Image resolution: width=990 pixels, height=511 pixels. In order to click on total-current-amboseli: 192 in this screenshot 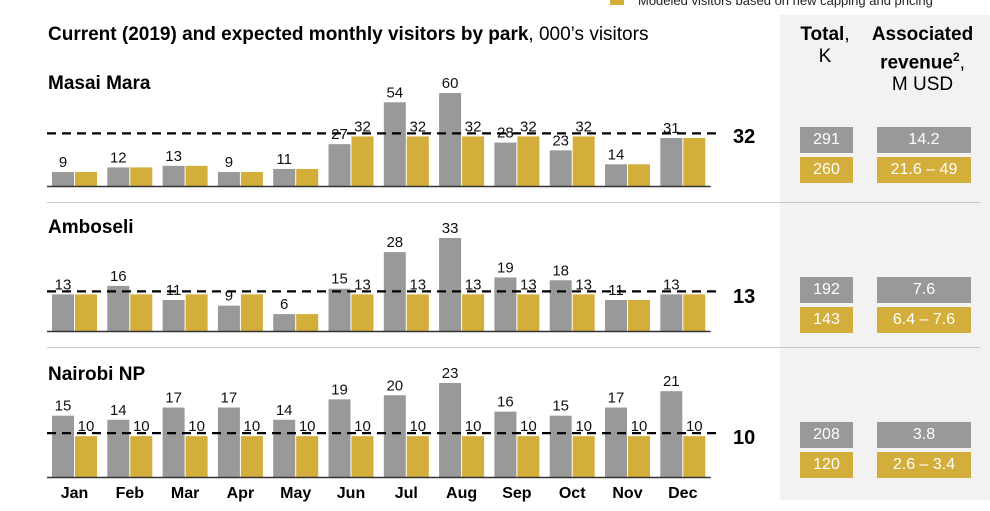, I will do `click(826, 290)`.